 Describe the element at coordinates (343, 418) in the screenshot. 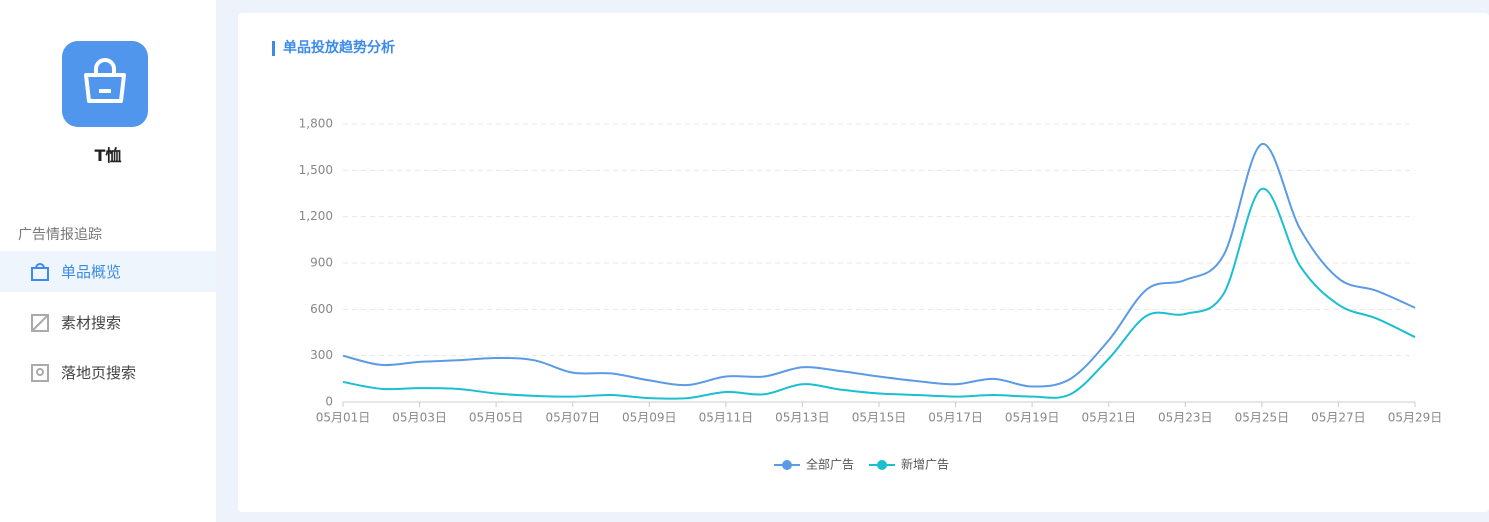

I see `x-tick-label: 05月01日` at that location.